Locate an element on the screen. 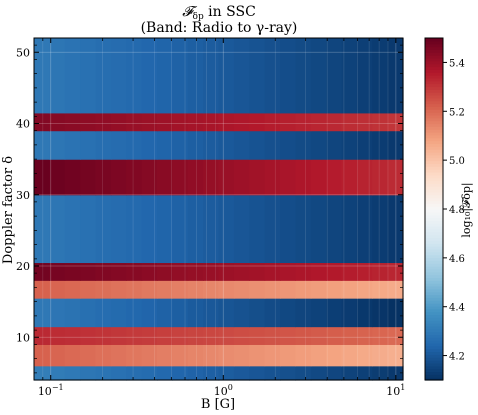 This screenshot has height=415, width=478. y-tick-label: 50 is located at coordinates (23, 52).